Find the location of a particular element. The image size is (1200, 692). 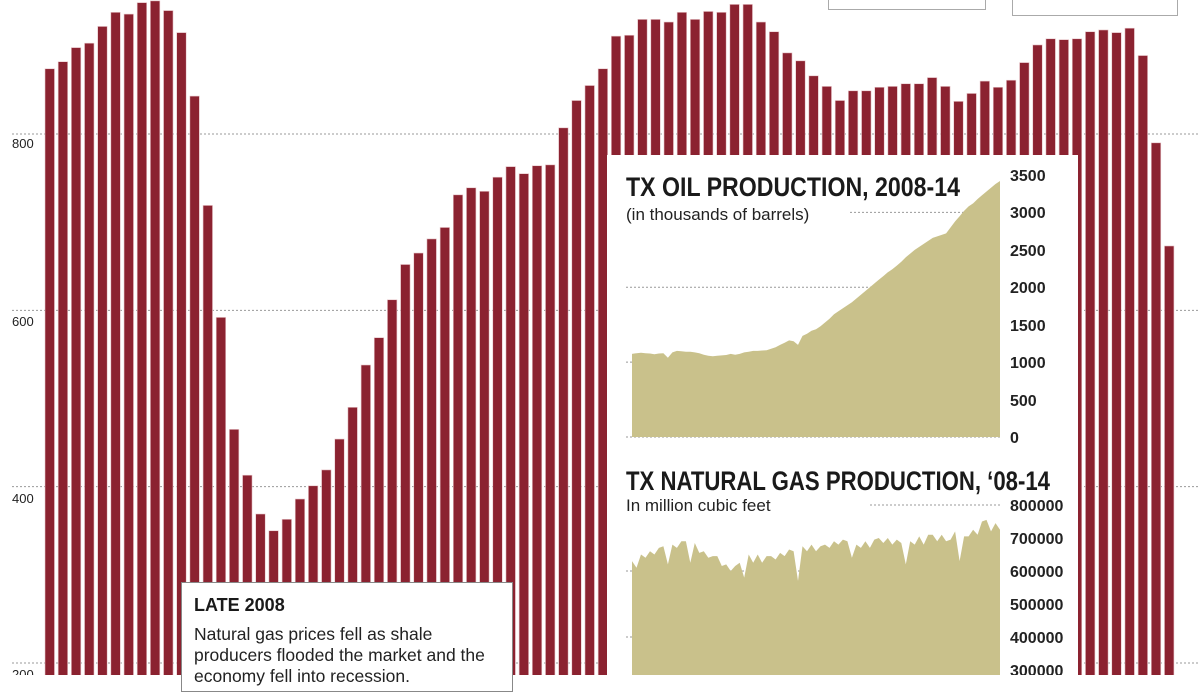

oil-y-tick: 1500 is located at coordinates (1028, 326).